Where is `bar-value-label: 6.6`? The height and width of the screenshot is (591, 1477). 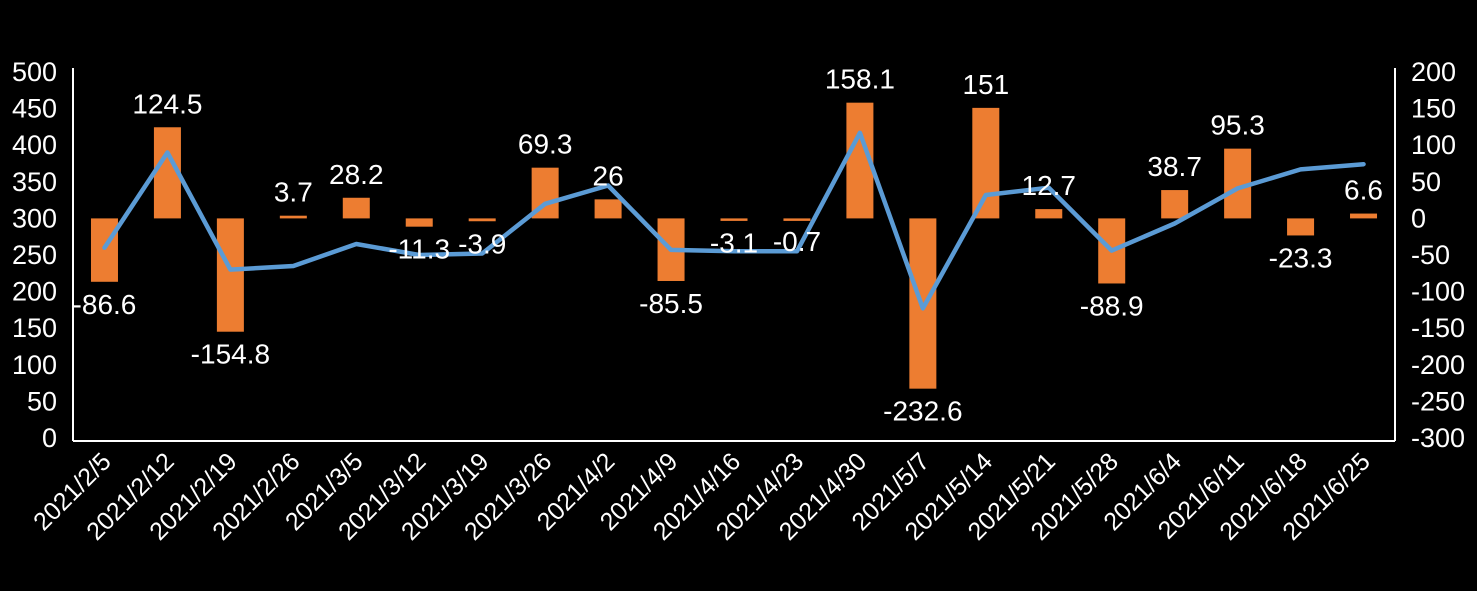 bar-value-label: 6.6 is located at coordinates (1363, 190).